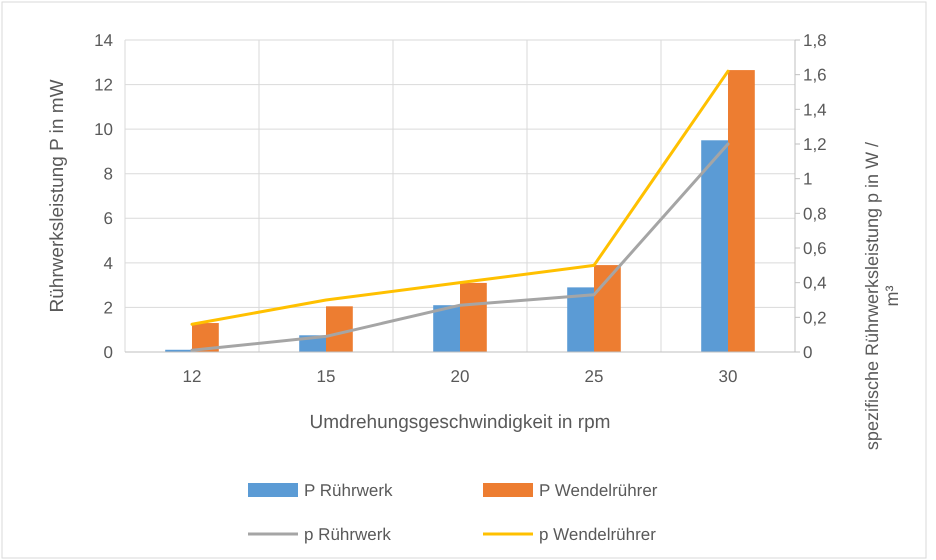  I want to click on x-tick-label: 25, so click(594, 376).